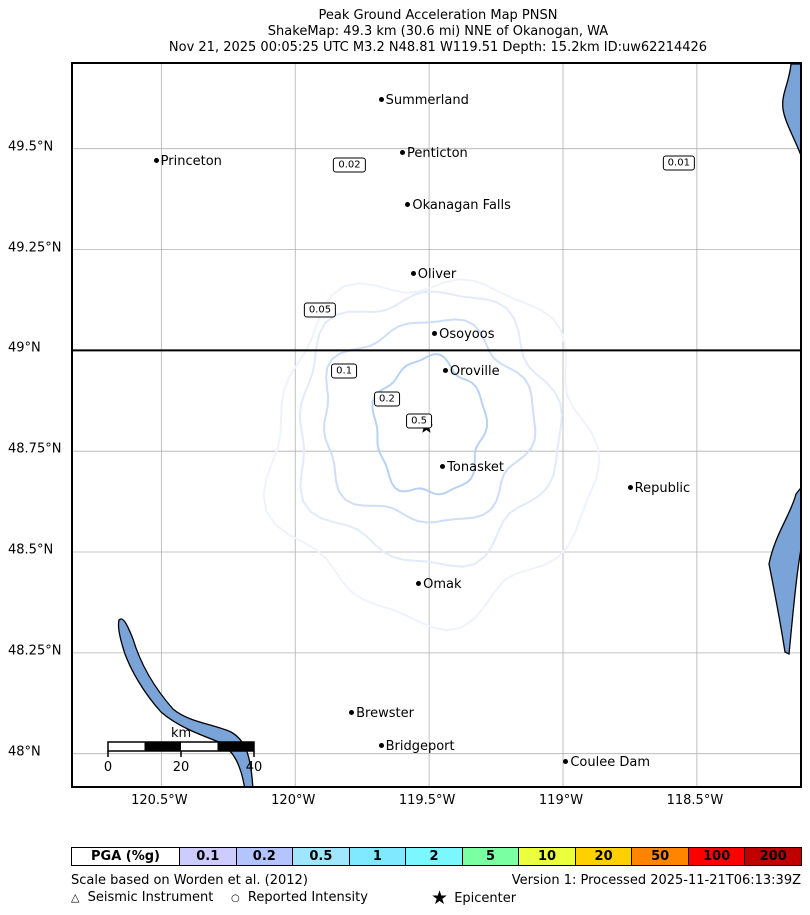 This screenshot has height=915, width=810. What do you see at coordinates (546, 856) in the screenshot?
I see `legend-bin: 10` at bounding box center [546, 856].